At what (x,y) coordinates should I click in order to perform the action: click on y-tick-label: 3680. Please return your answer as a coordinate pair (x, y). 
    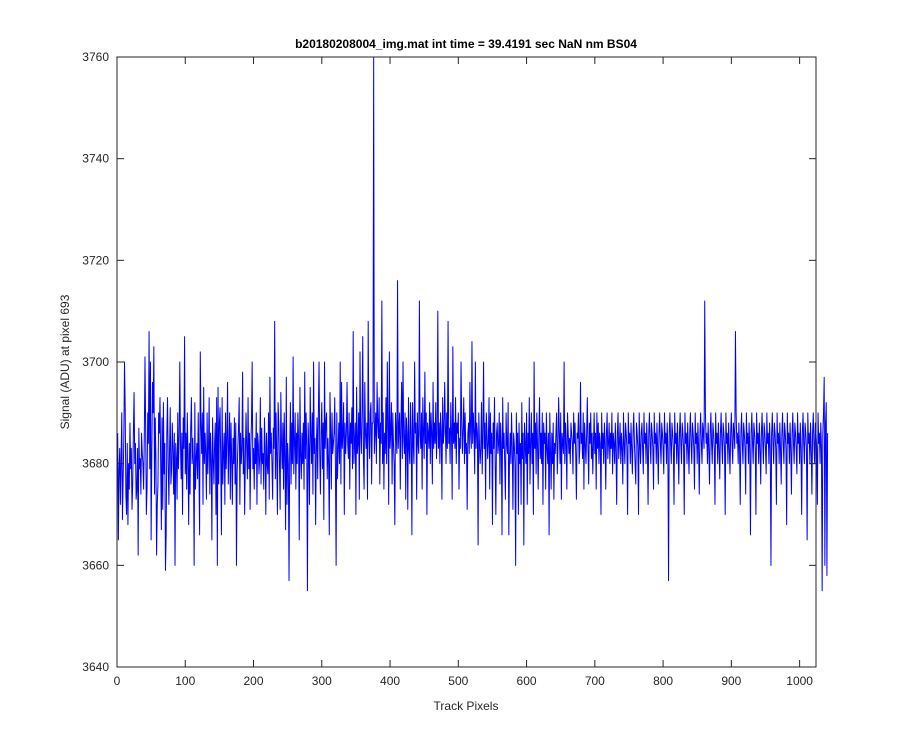
    Looking at the image, I should click on (95, 464).